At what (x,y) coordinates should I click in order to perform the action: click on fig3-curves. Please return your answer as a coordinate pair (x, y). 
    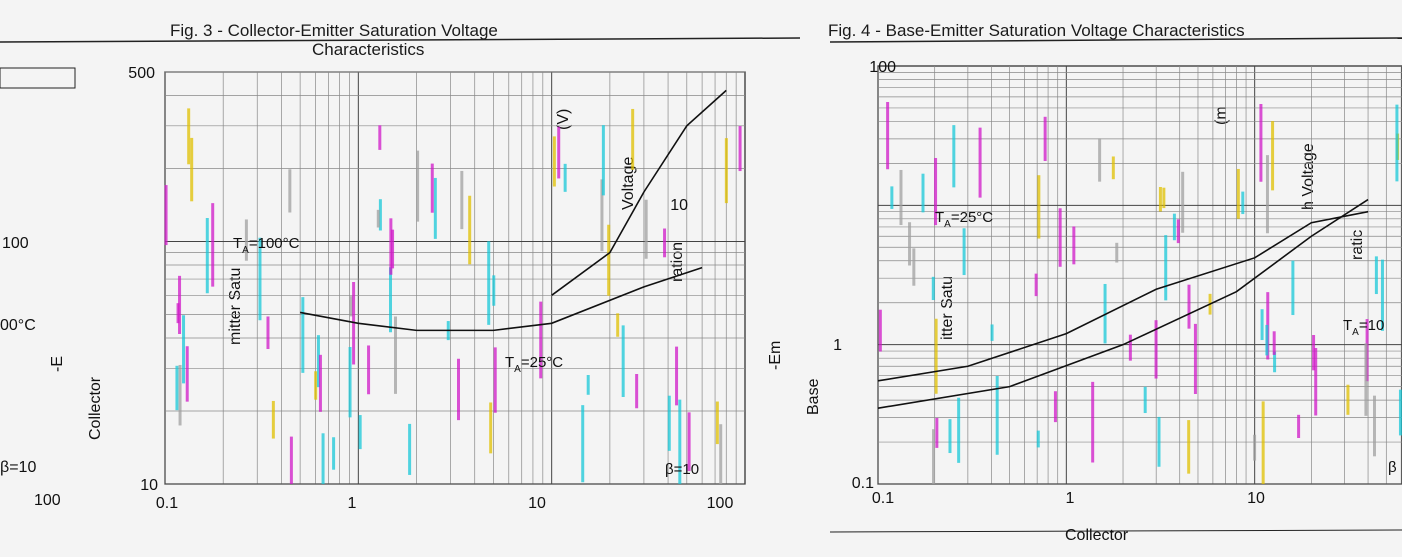
    Looking at the image, I should click on (513, 210).